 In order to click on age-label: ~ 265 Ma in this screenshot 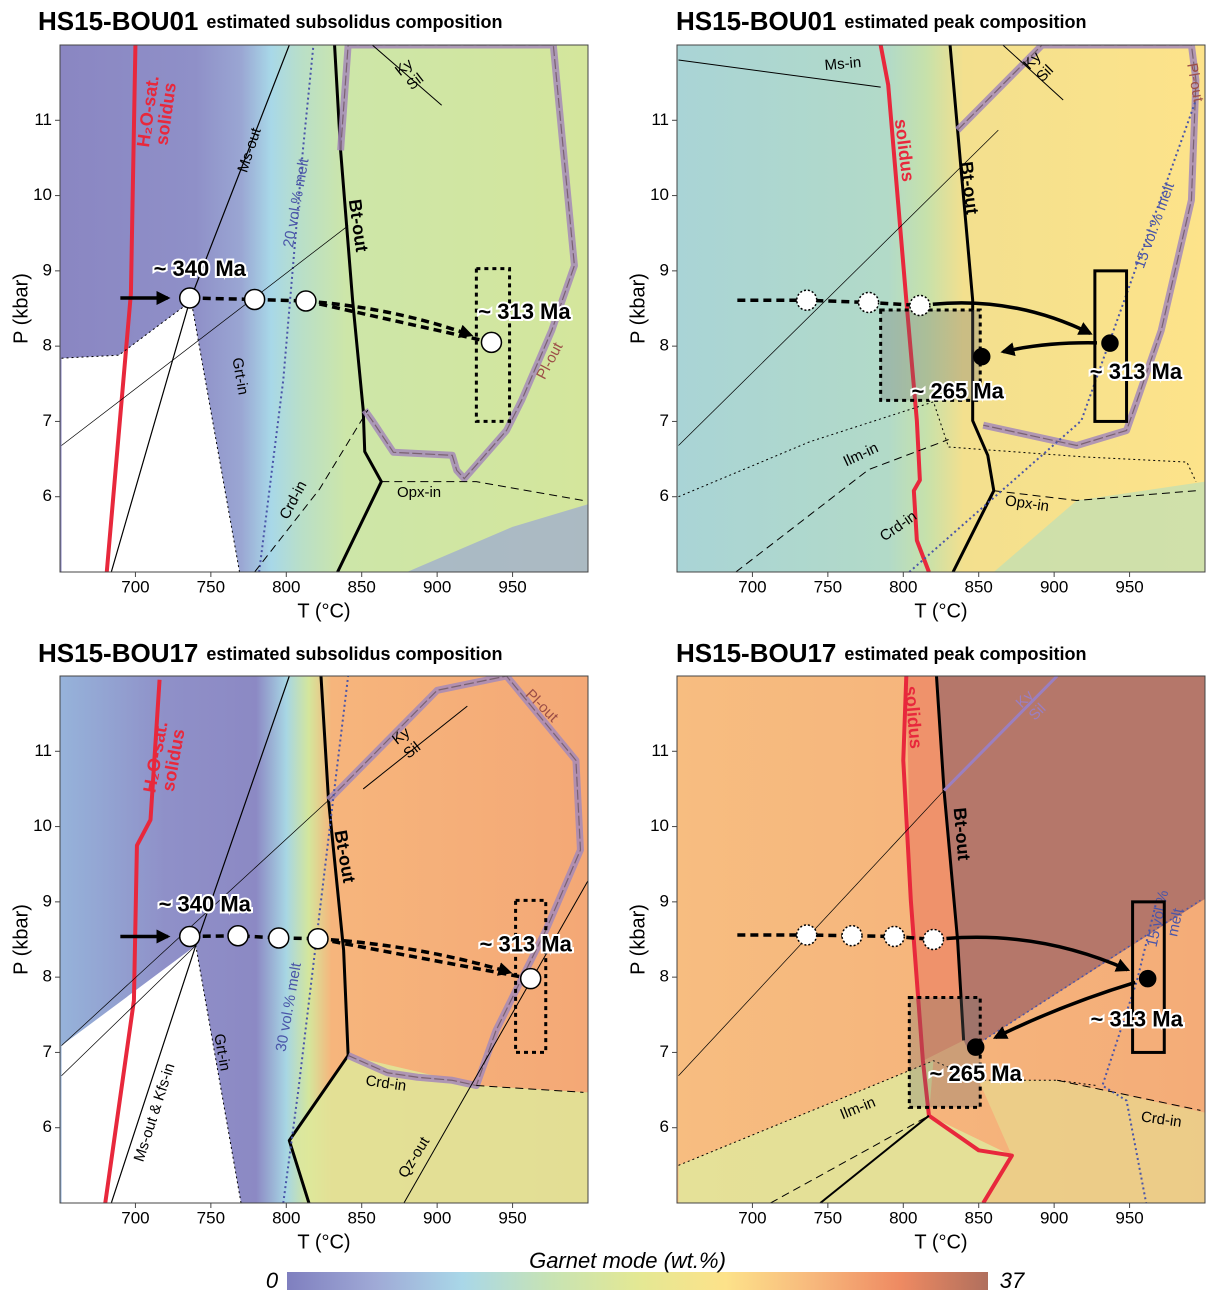, I will do `click(958, 390)`.